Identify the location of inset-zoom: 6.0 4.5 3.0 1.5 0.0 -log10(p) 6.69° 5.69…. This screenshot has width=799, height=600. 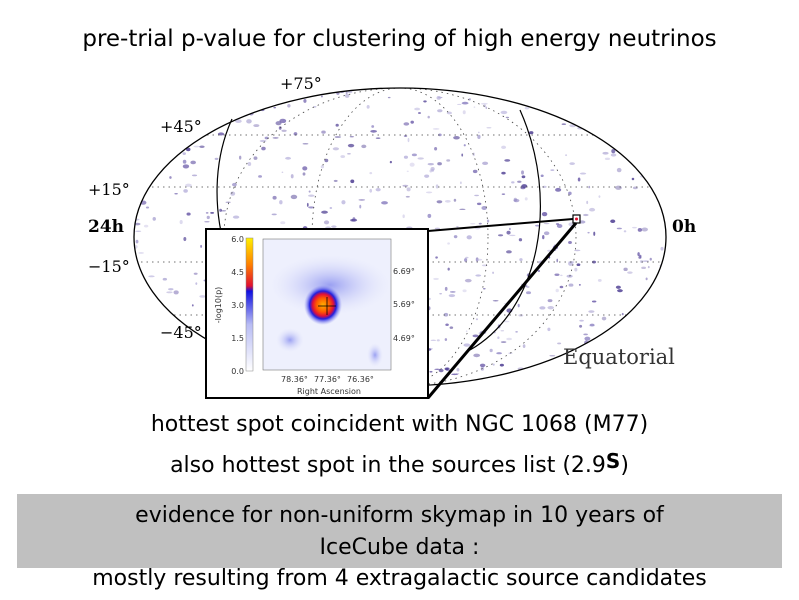
(317, 313).